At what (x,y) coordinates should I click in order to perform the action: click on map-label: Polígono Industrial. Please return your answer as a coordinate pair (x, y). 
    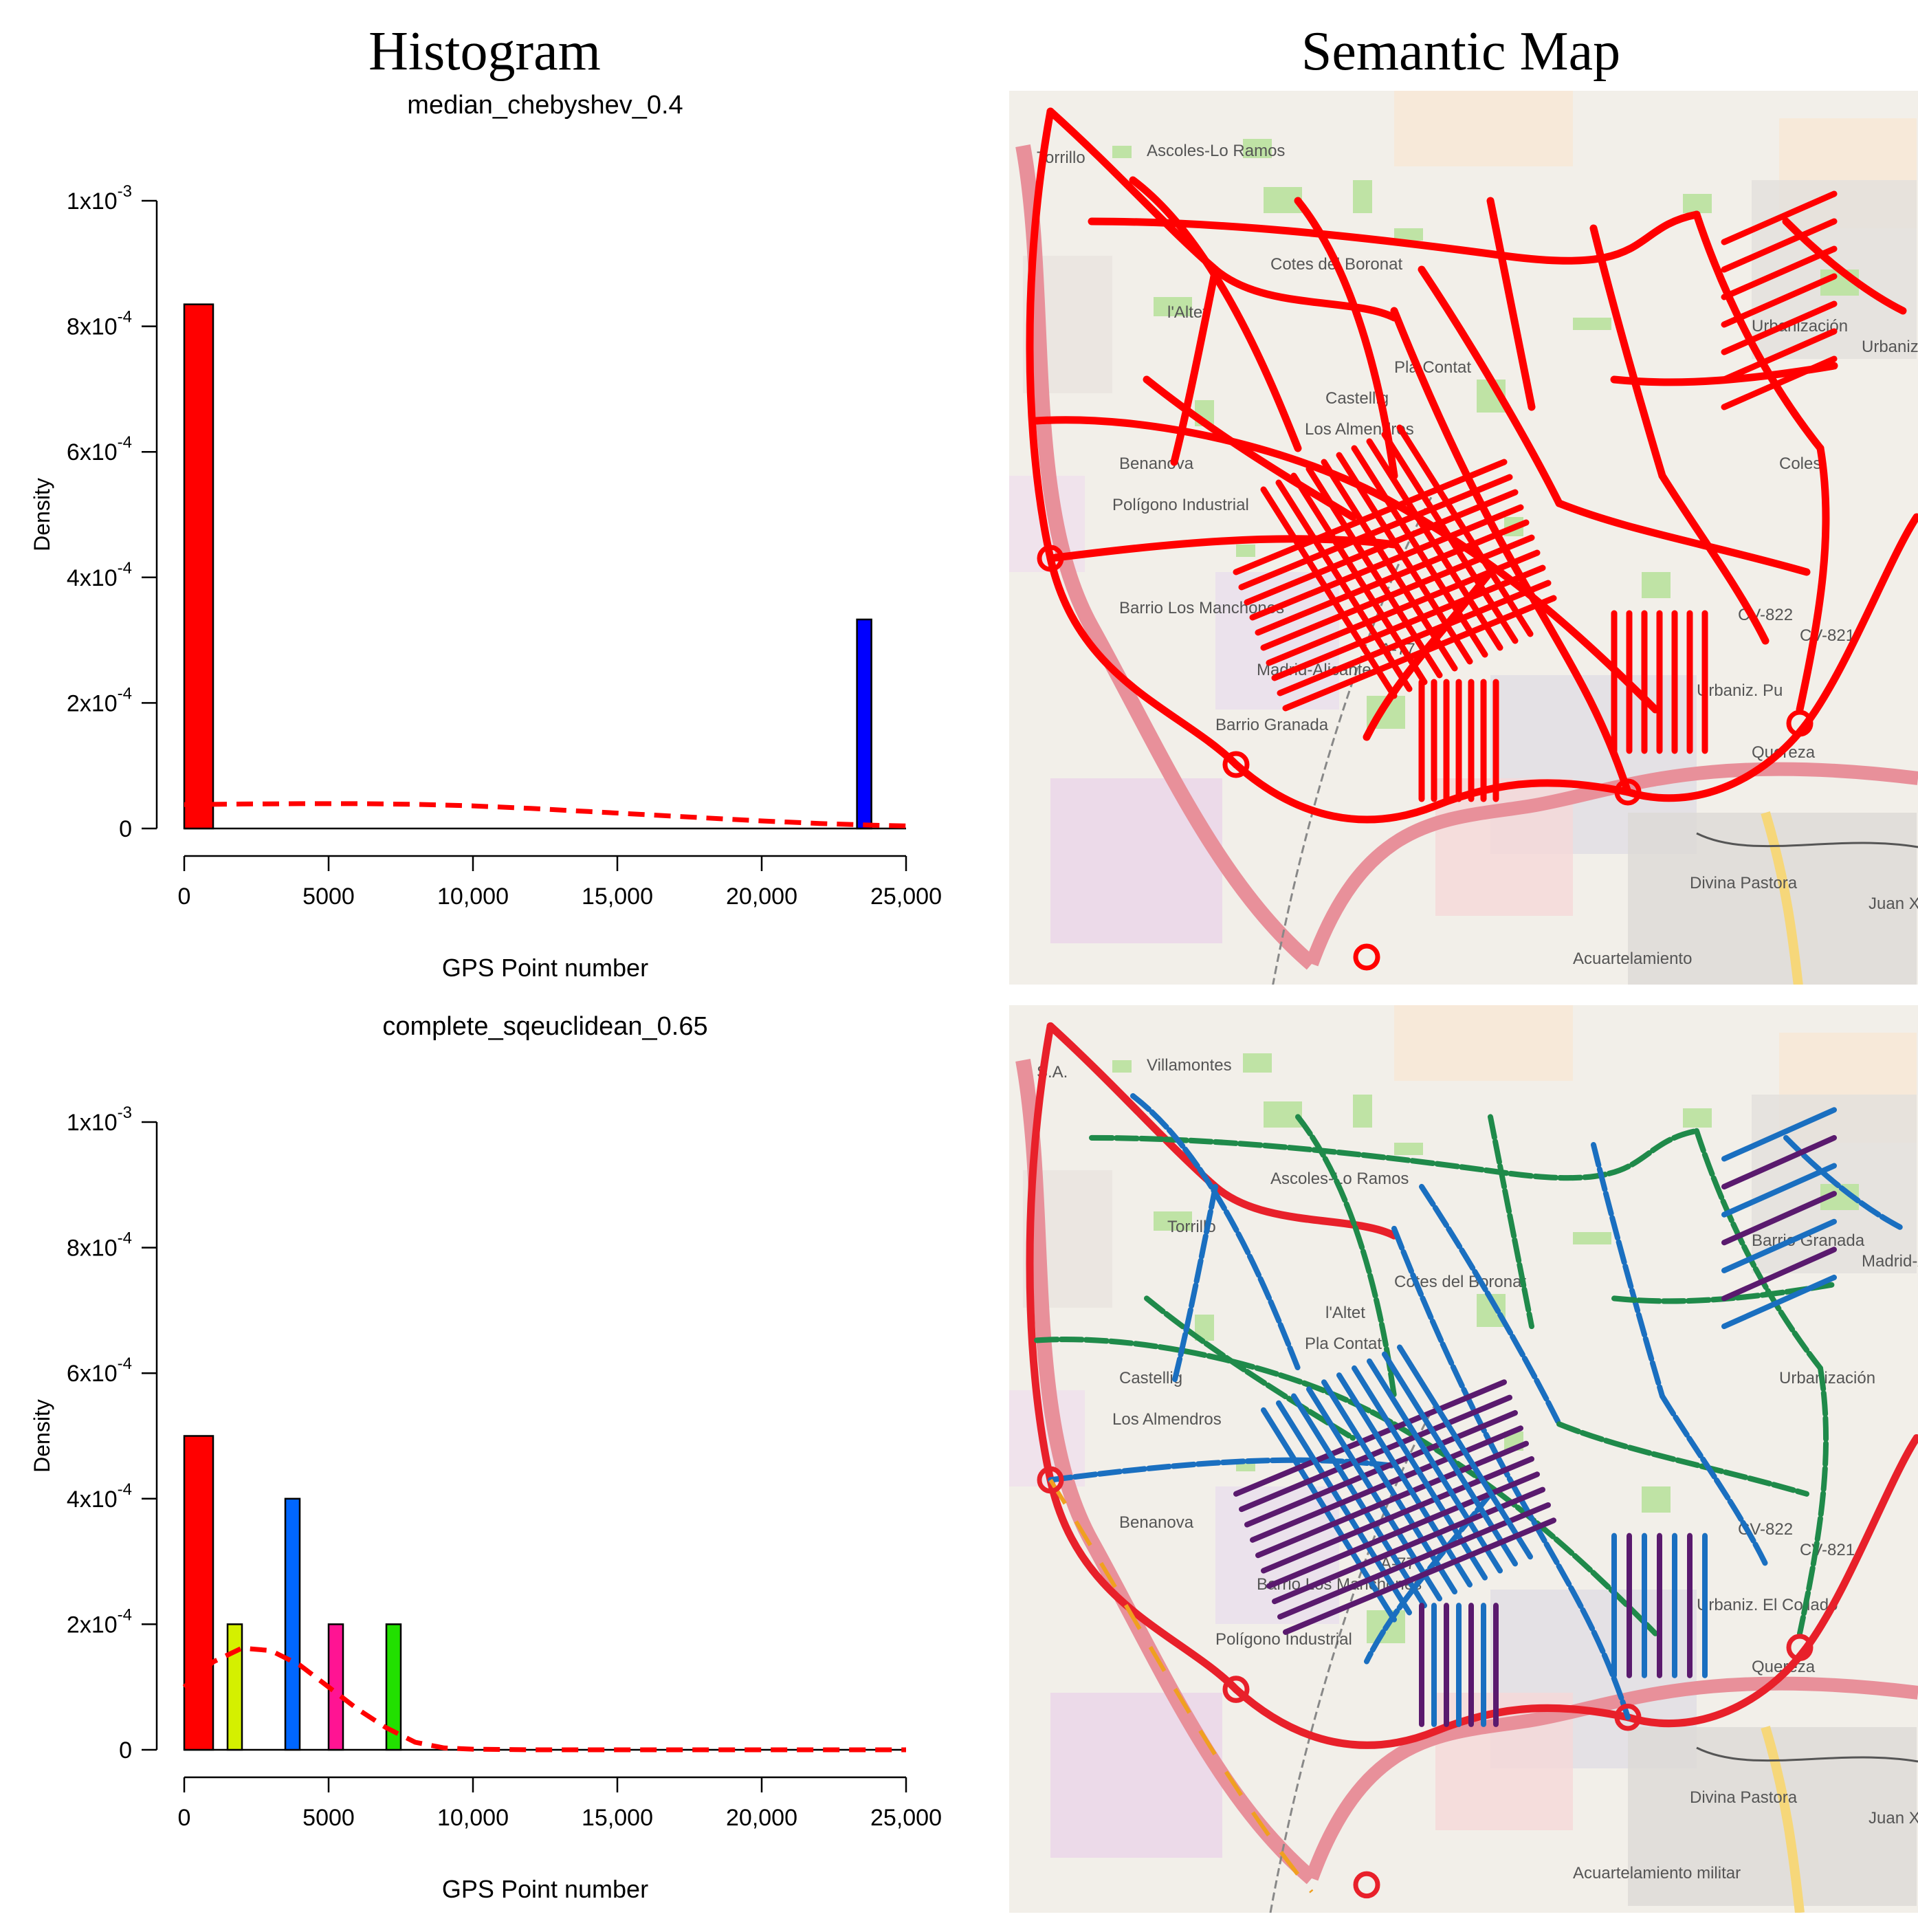
    Looking at the image, I should click on (1181, 505).